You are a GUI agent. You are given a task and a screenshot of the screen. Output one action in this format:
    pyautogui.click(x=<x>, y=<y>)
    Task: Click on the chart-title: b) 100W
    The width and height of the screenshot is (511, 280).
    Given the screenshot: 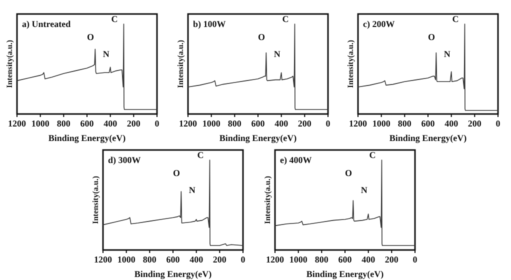 What is the action you would take?
    pyautogui.click(x=209, y=24)
    